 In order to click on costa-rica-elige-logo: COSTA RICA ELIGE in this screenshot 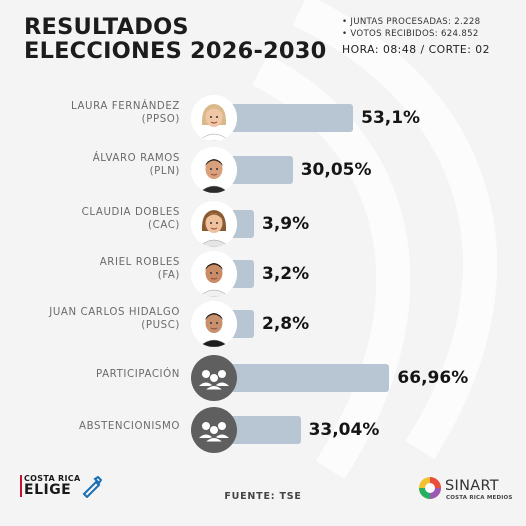, I will do `click(62, 486)`.